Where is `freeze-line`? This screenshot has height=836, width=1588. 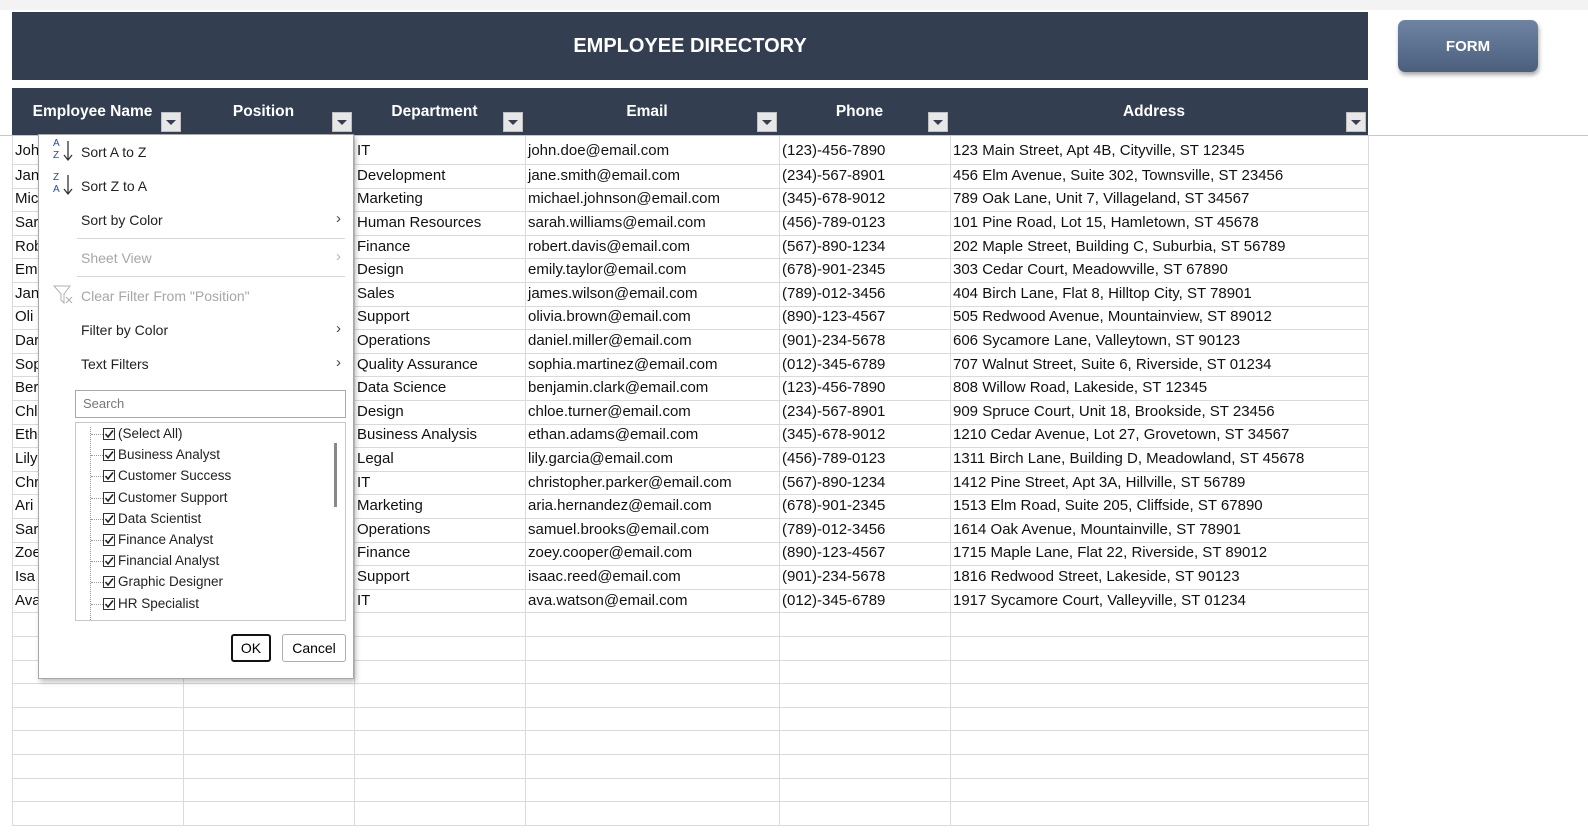
freeze-line is located at coordinates (794, 135).